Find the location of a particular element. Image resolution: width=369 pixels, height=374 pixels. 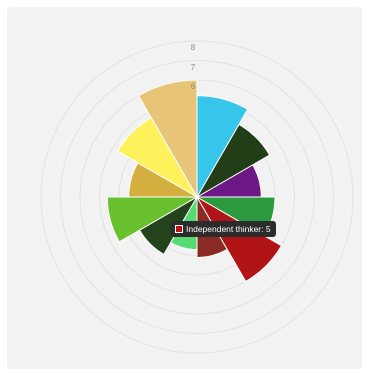

tick-label-8: 8 is located at coordinates (193, 47).